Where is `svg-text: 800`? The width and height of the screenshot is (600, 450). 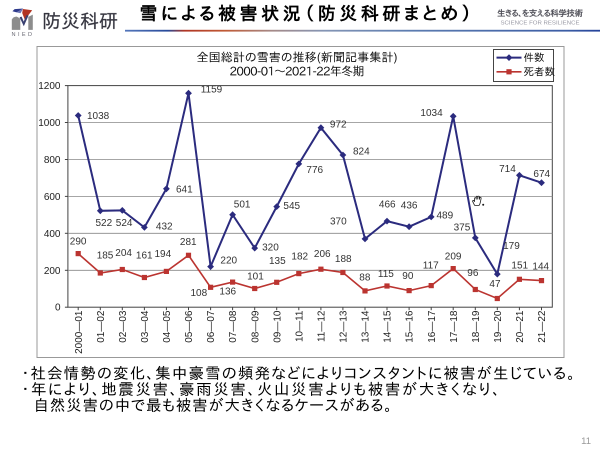
svg-text: 800 is located at coordinates (52, 160).